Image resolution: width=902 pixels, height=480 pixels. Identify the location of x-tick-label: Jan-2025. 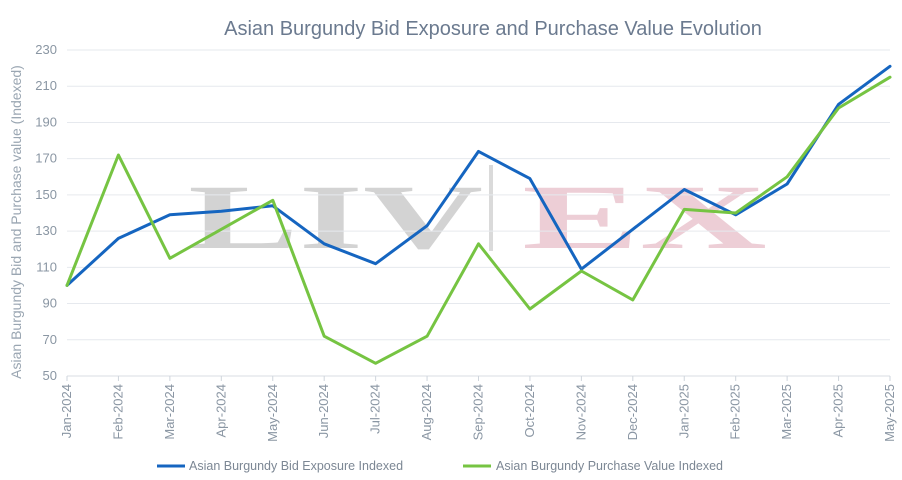
(683, 411).